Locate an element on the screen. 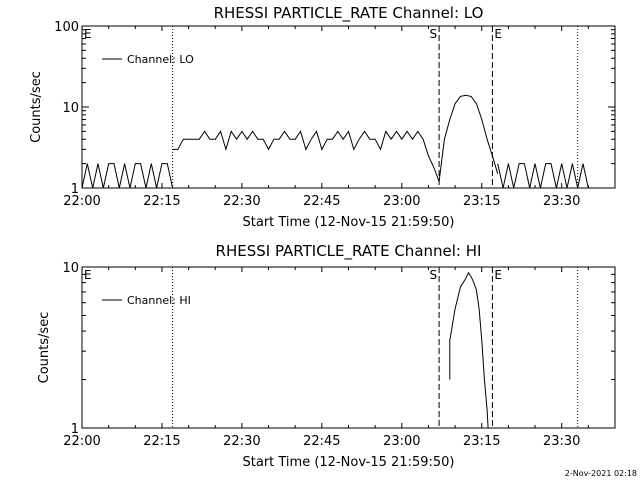 The image size is (640, 480). legend-label: Channel: LO is located at coordinates (160, 59).